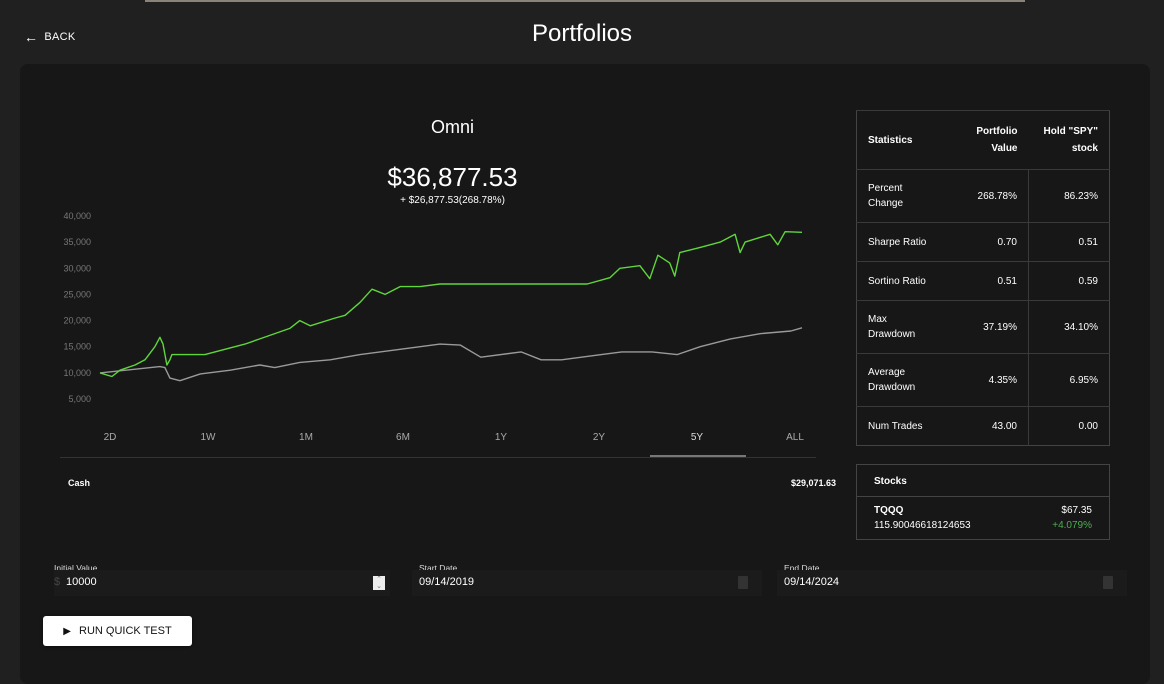 The width and height of the screenshot is (1164, 684). What do you see at coordinates (57, 582) in the screenshot?
I see `currency-prefix: $` at bounding box center [57, 582].